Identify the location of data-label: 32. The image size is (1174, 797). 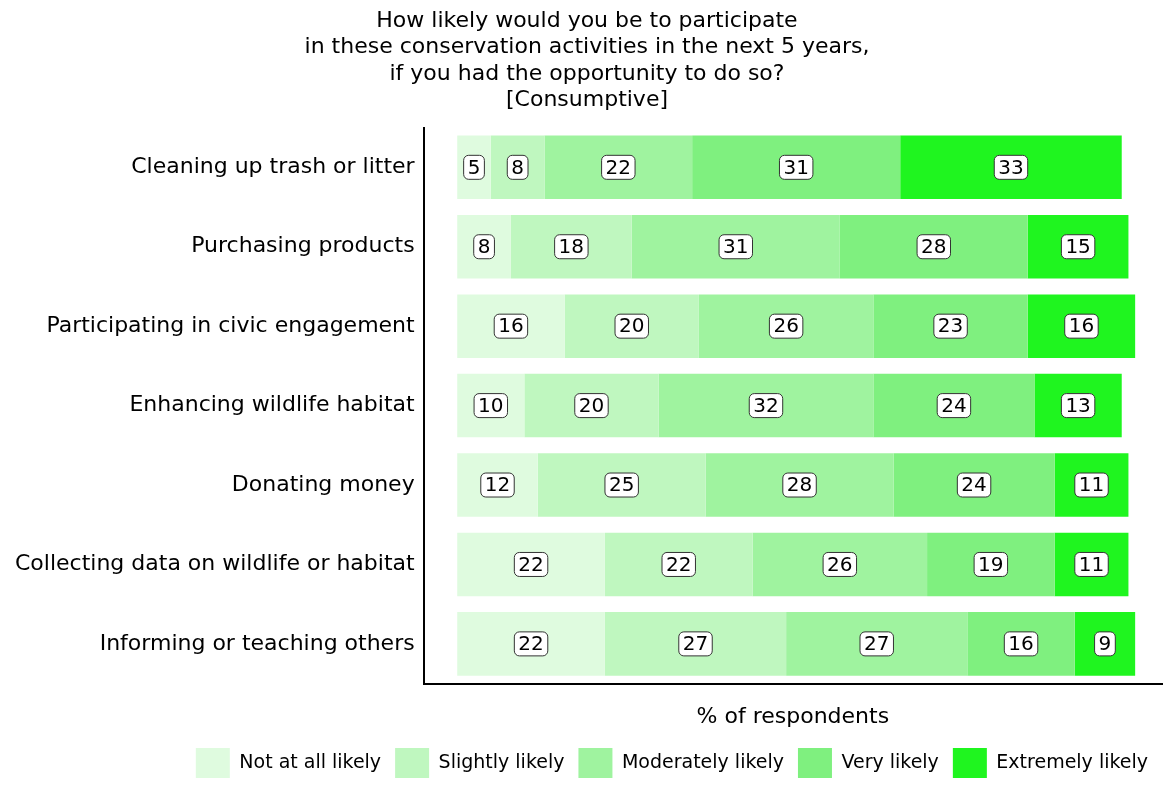
(766, 404).